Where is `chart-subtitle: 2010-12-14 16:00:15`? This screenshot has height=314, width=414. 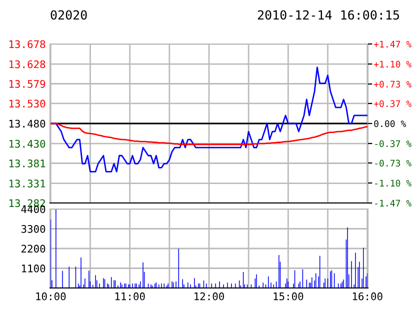 chart-subtitle: 2010-12-14 16:00:15 is located at coordinates (329, 15).